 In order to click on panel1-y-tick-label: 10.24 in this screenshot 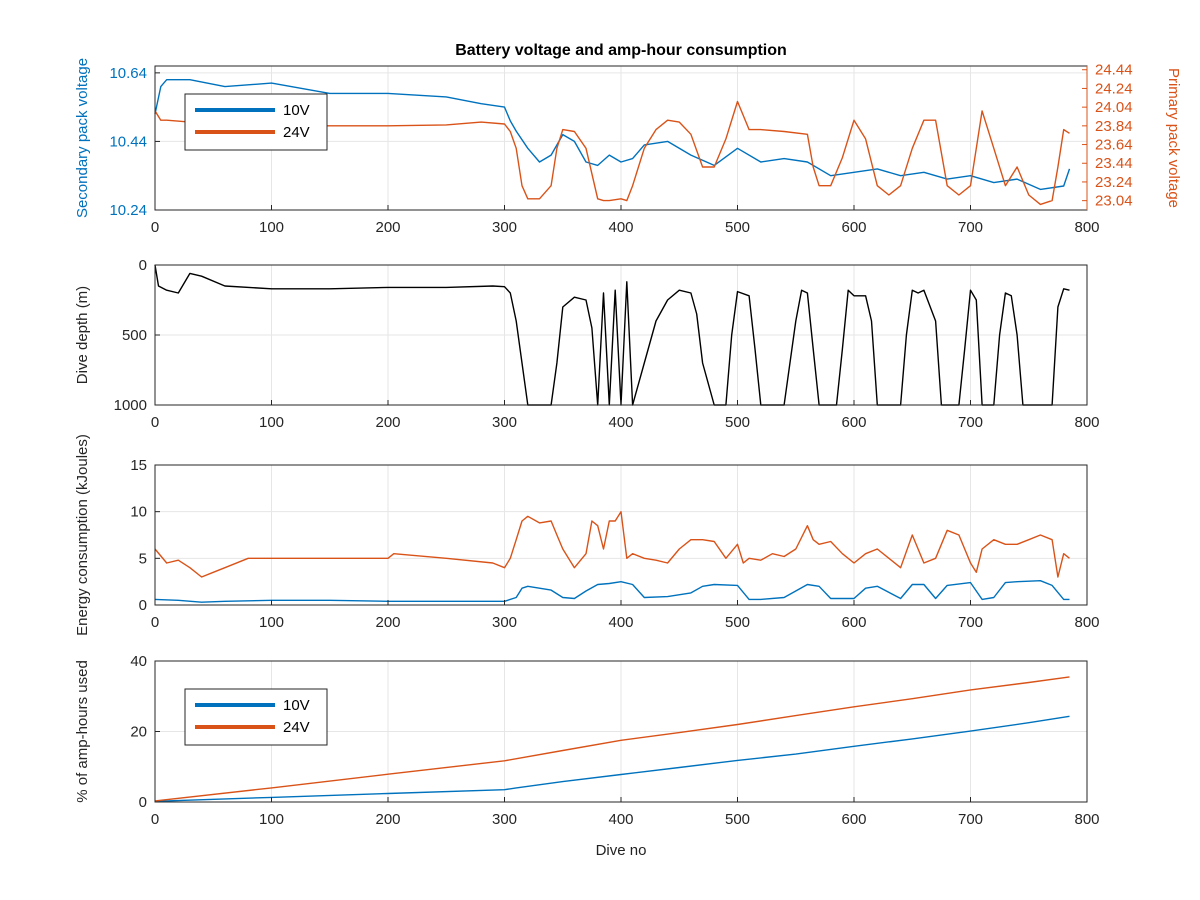, I will do `click(128, 210)`.